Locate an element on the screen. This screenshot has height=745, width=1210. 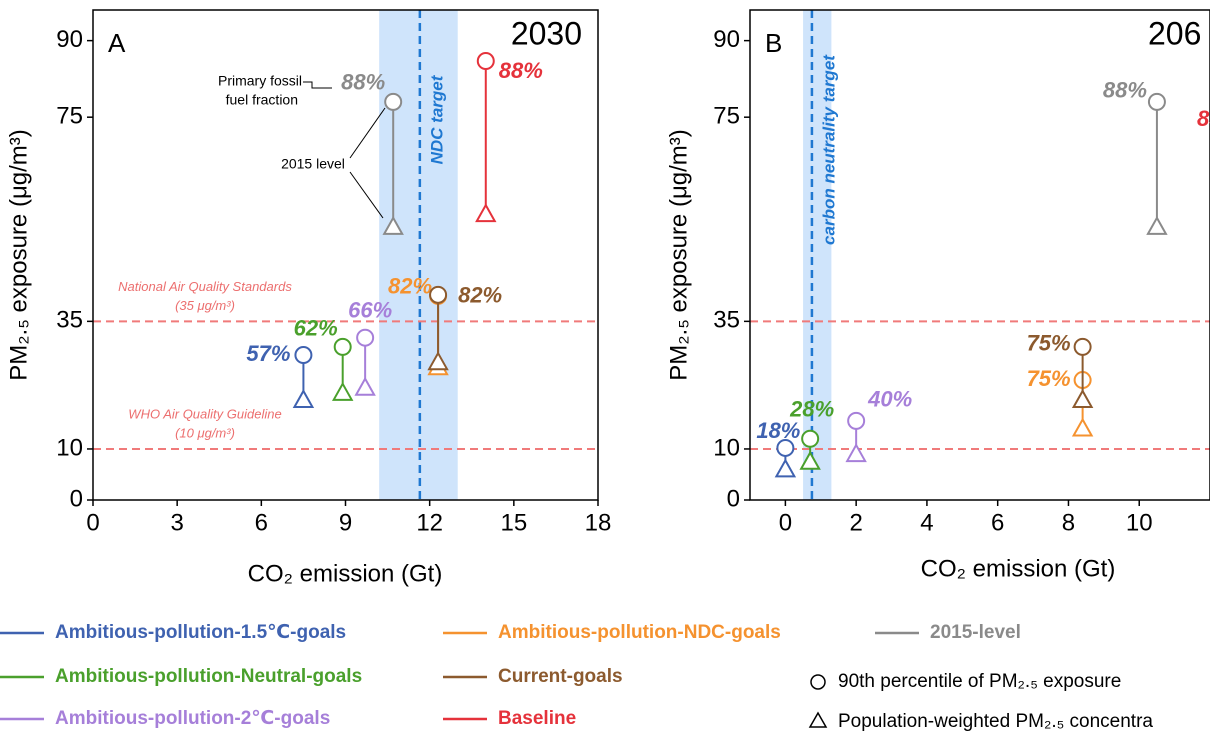
target-label: NDC target is located at coordinates (436, 119).